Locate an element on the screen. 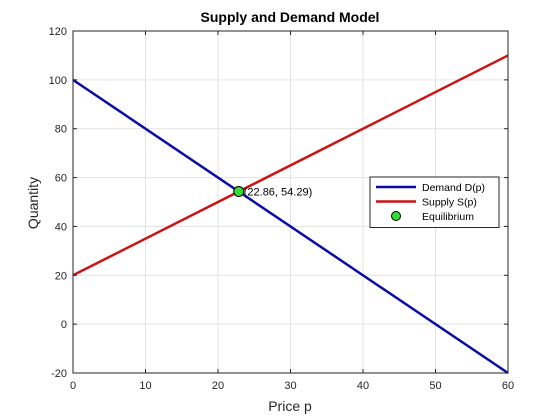  y-tick-label: -20 is located at coordinates (59, 374).